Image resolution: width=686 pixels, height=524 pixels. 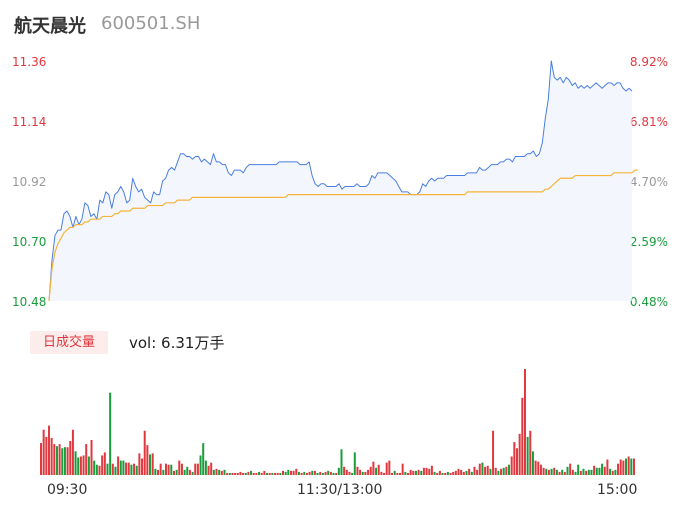 I want to click on stock-name: 航天晨光, so click(x=50, y=26).